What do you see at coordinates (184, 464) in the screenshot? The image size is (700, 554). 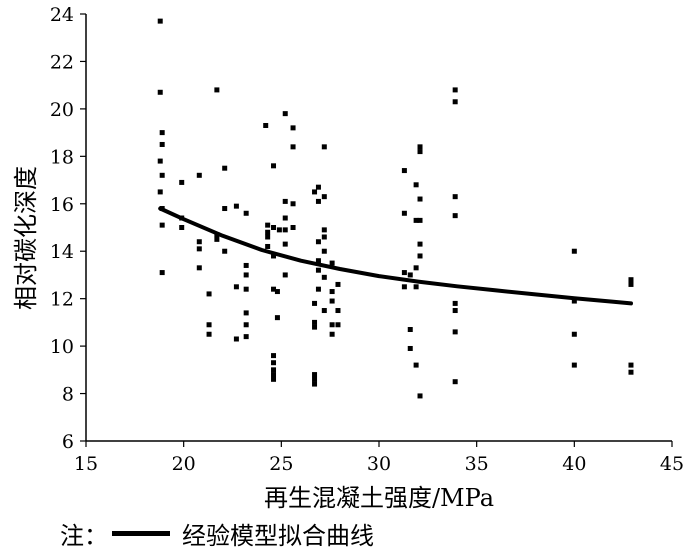 I see `x-tick-label: 20` at bounding box center [184, 464].